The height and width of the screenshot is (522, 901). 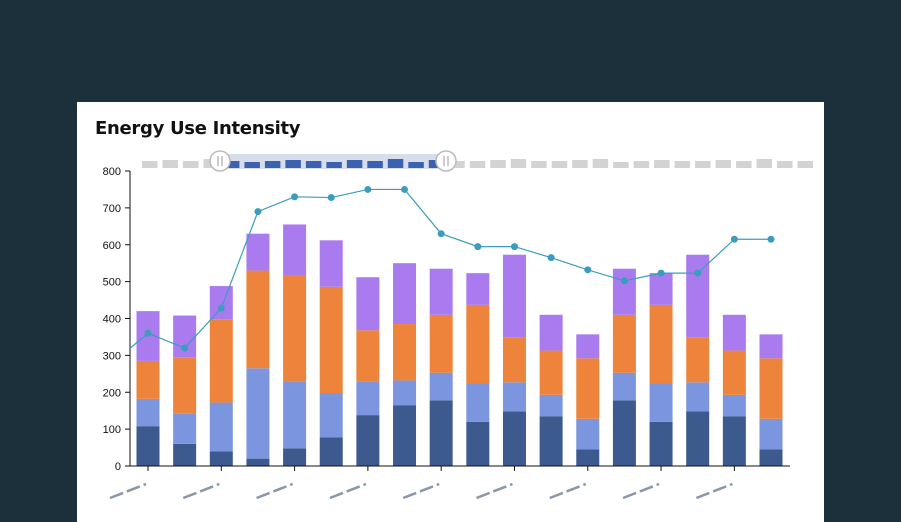 I want to click on chart-title: Energy Use Intensity, so click(x=198, y=128).